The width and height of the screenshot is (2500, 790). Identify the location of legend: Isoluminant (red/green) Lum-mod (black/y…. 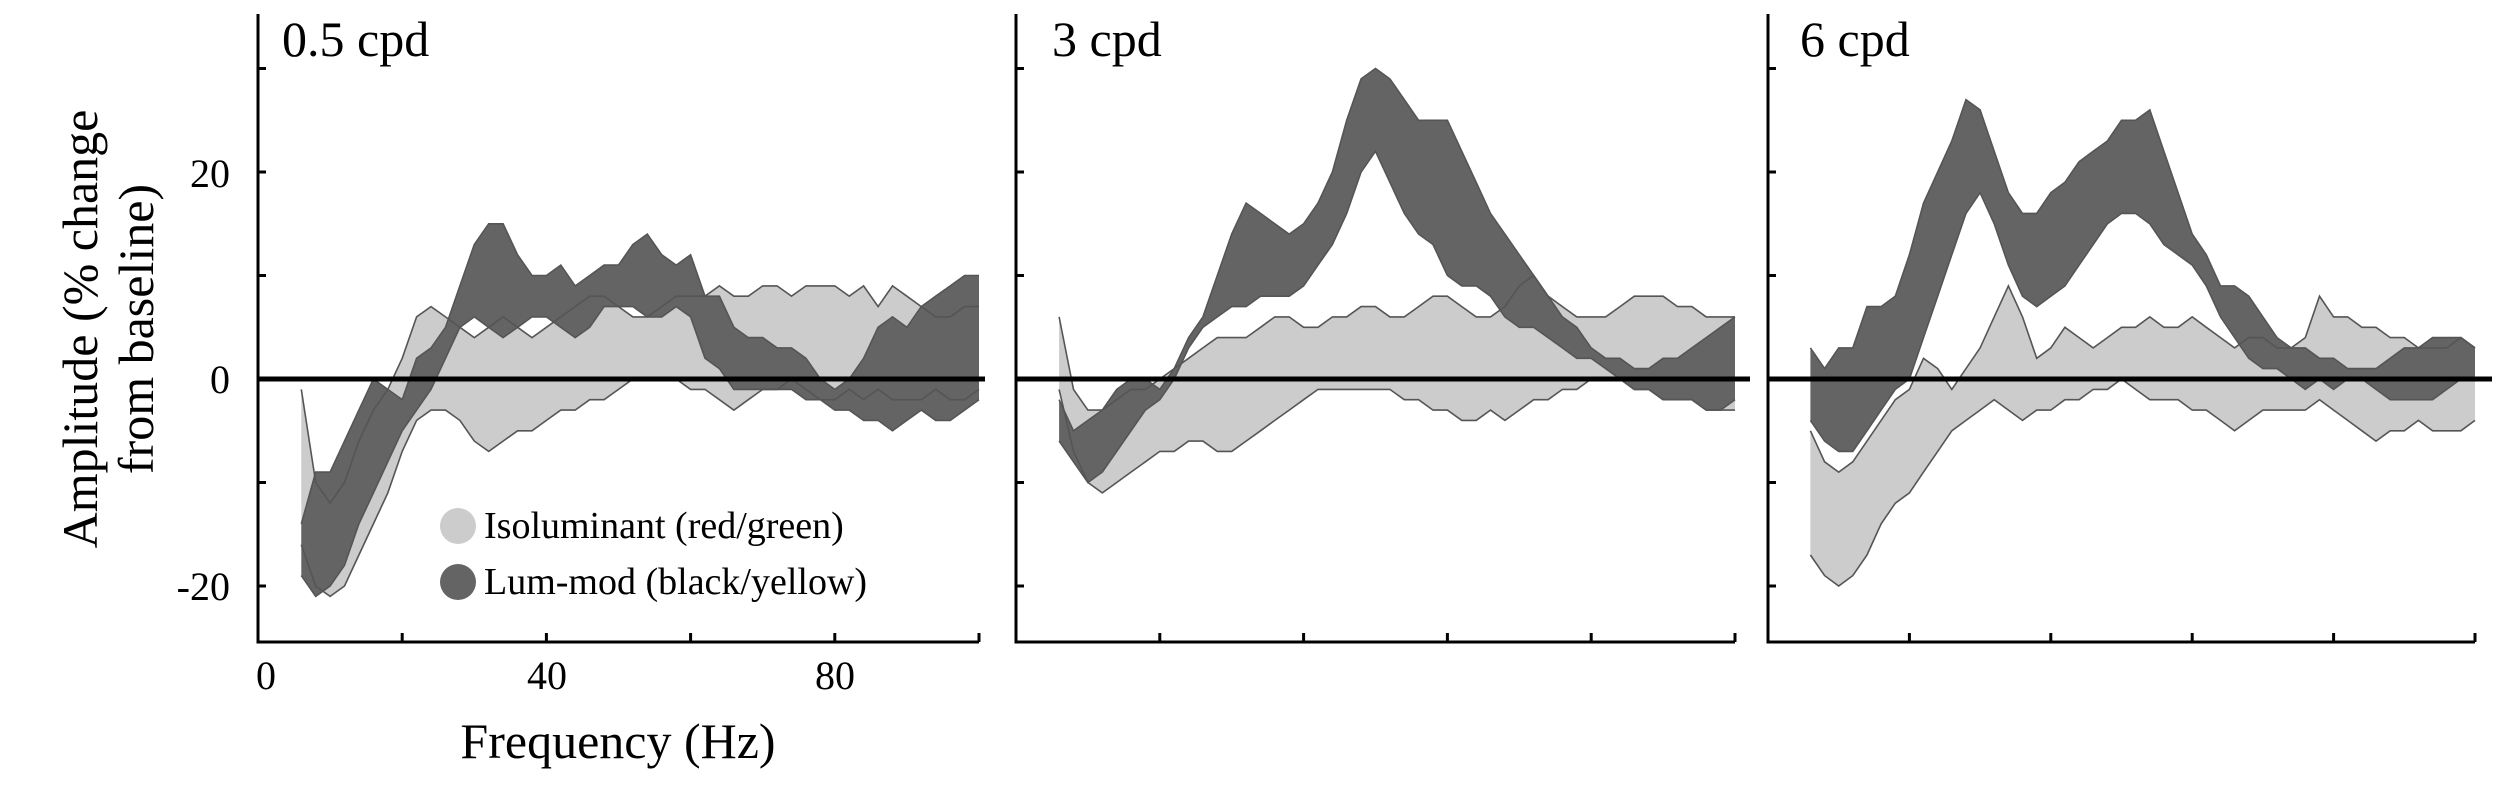
(653, 554).